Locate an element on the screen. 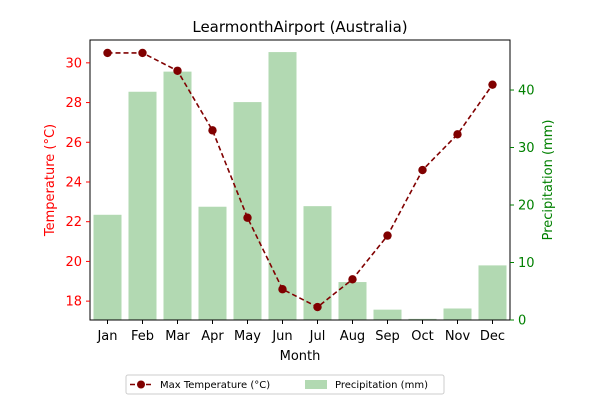 The width and height of the screenshot is (600, 400). x-tick-label-mar: Mar is located at coordinates (177, 336).